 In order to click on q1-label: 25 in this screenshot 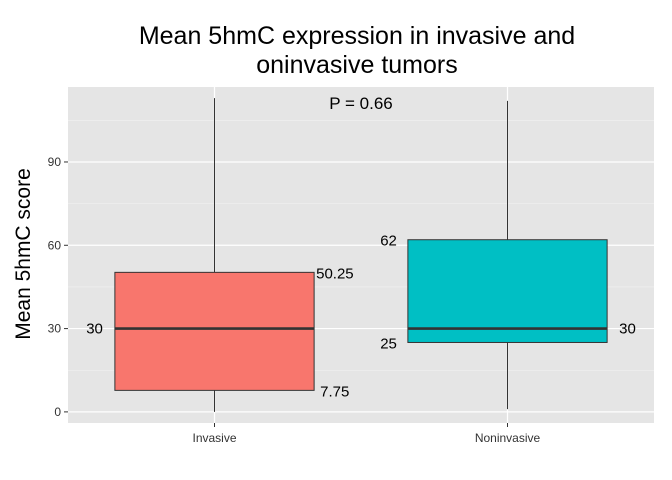, I will do `click(388, 343)`.